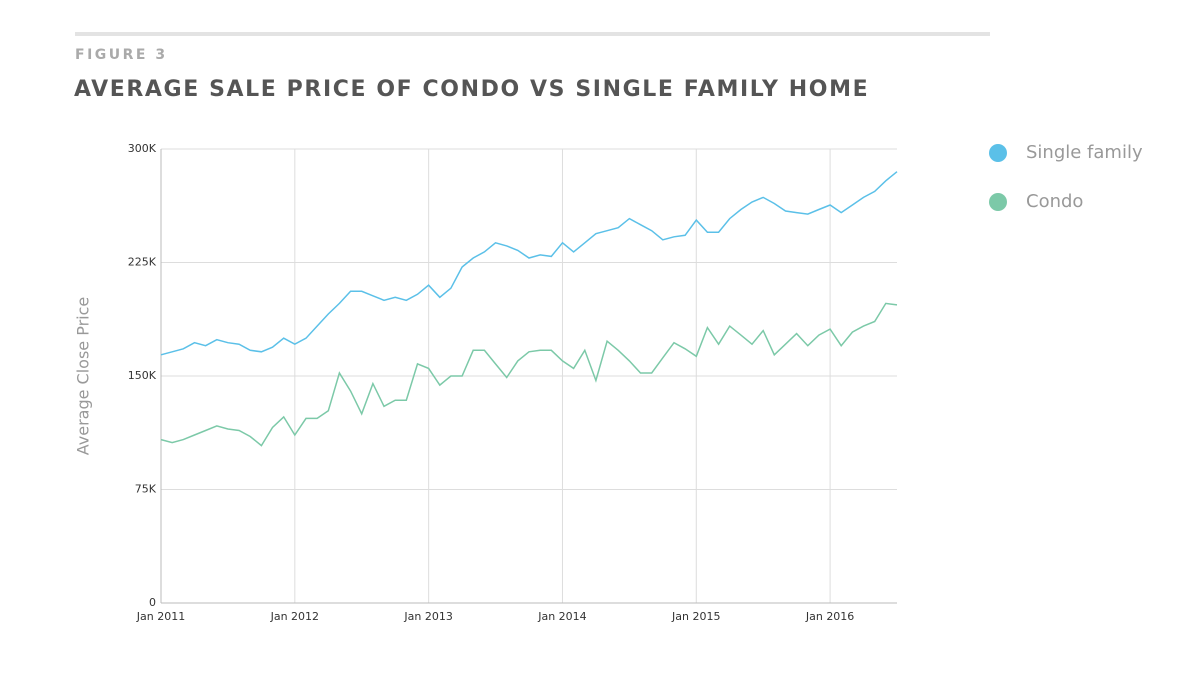  Describe the element at coordinates (142, 262) in the screenshot. I see `y-tick-label: 225K` at that location.